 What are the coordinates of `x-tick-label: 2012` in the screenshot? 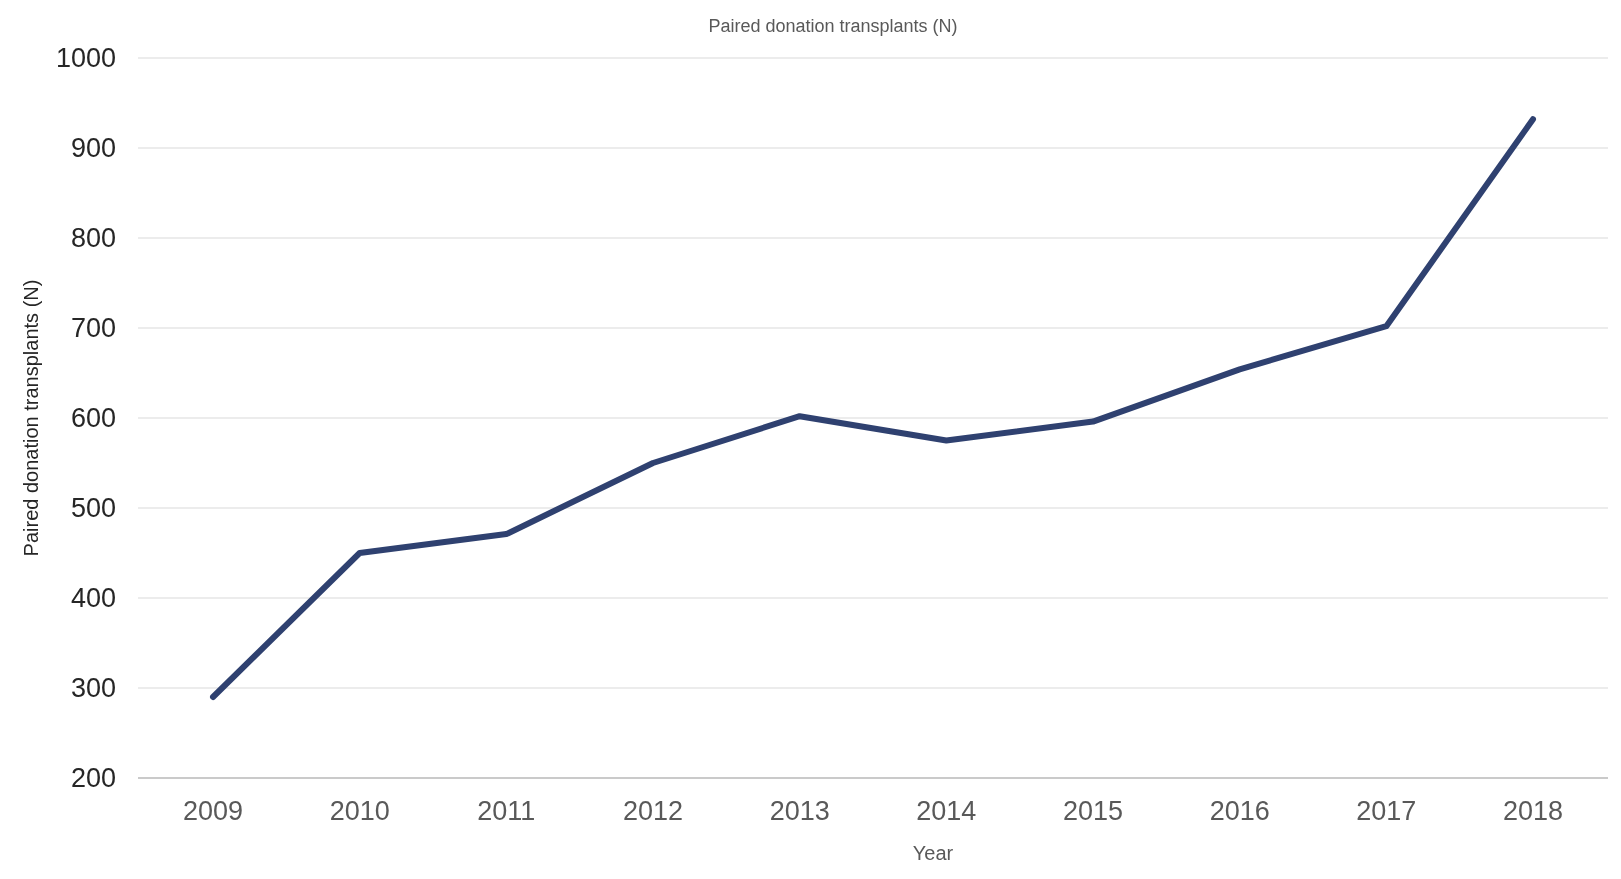 It's located at (653, 811).